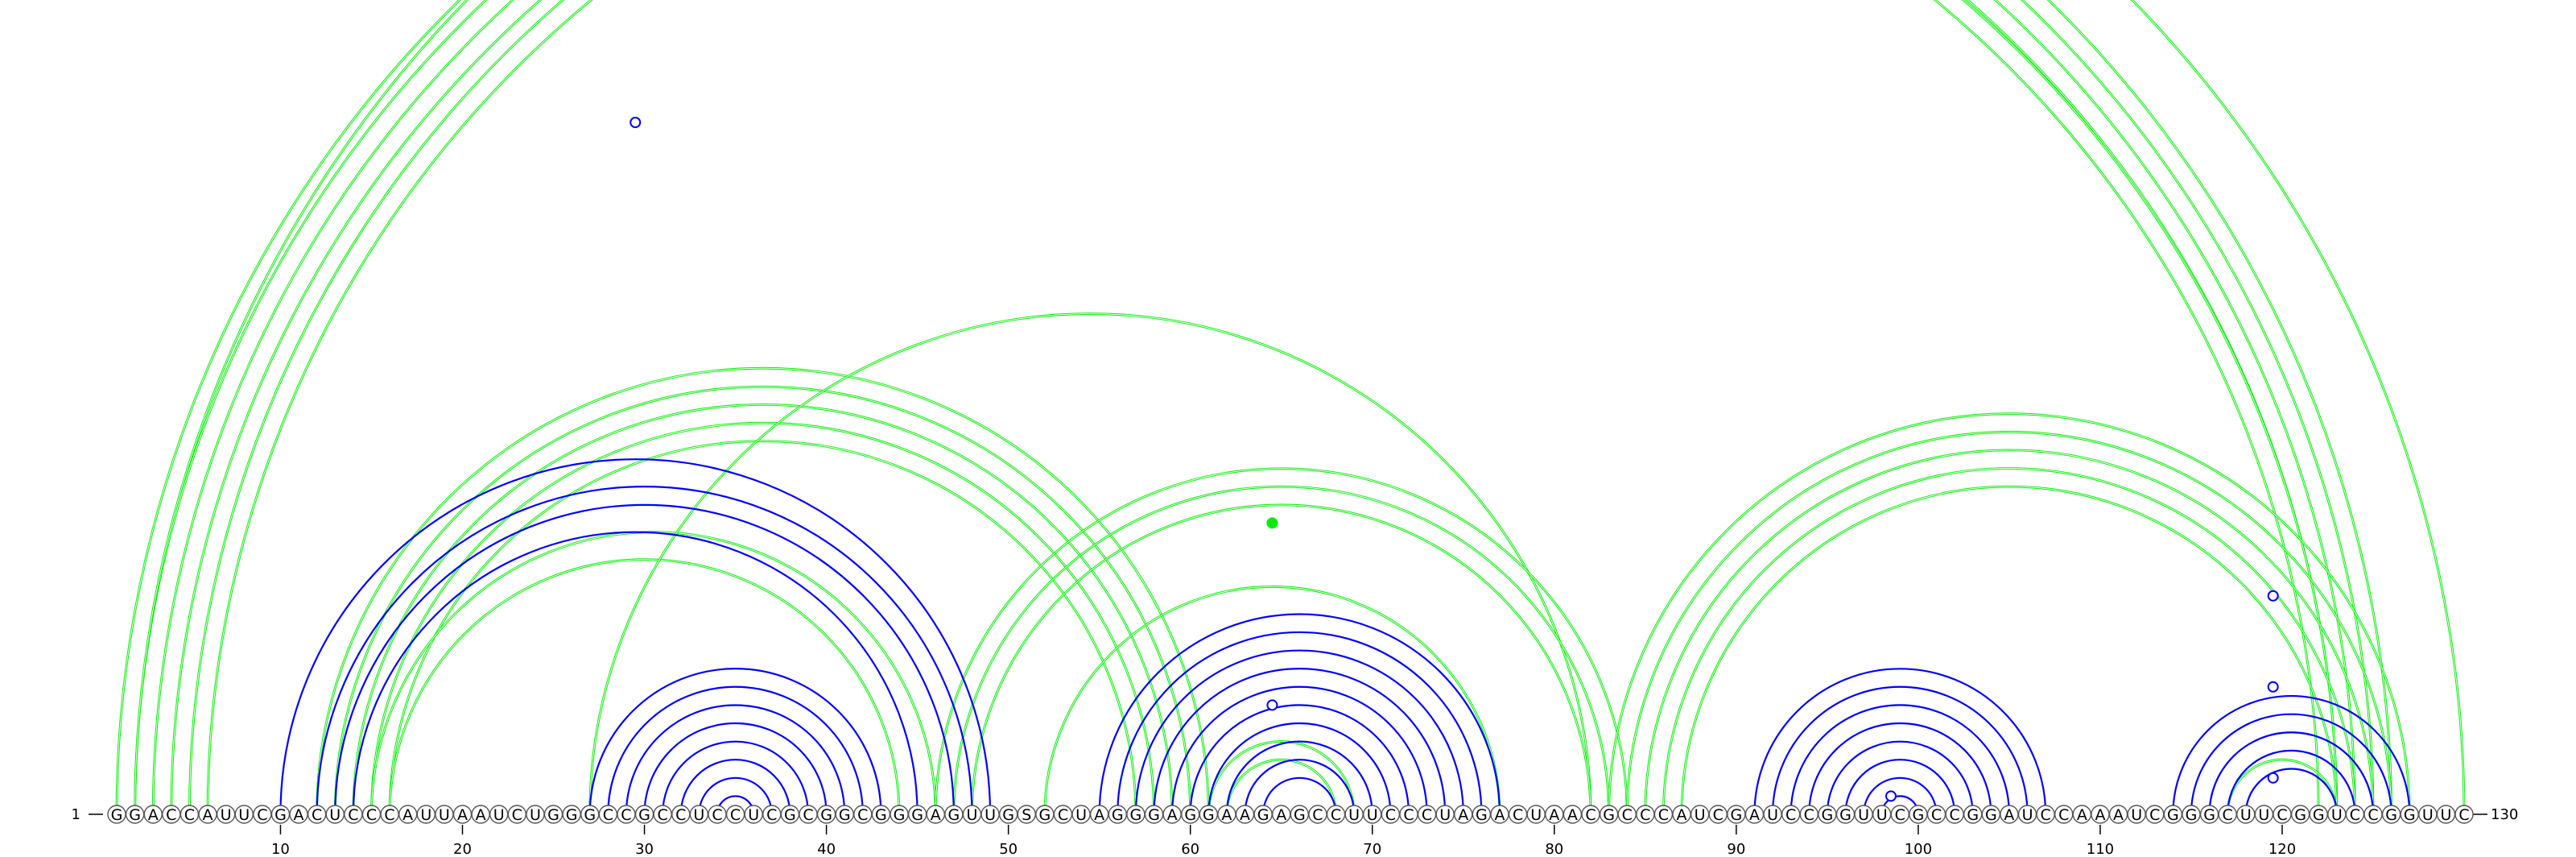  I want to click on tick-label: 30, so click(644, 849).